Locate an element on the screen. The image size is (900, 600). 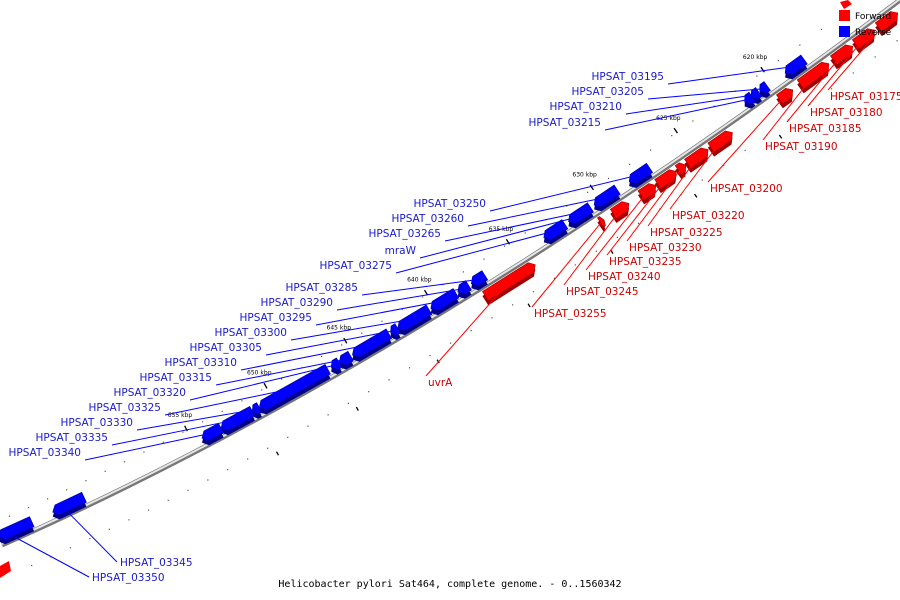
gene-label-HPSAT_03285: HPSAT_03285 is located at coordinates (382, 287).